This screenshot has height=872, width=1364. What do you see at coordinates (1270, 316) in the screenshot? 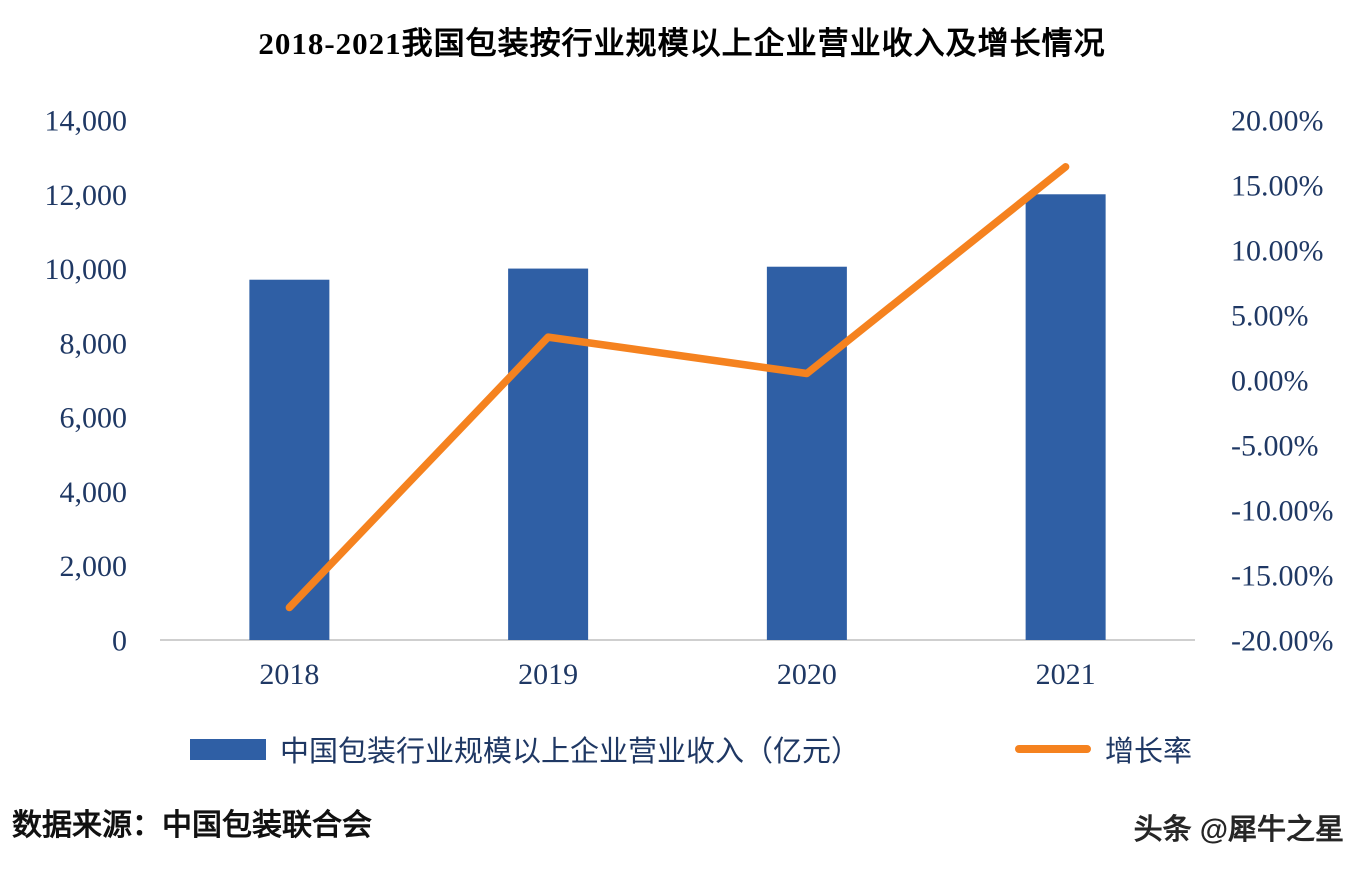
I see `right-axis-tick-label: 5.00%` at bounding box center [1270, 316].